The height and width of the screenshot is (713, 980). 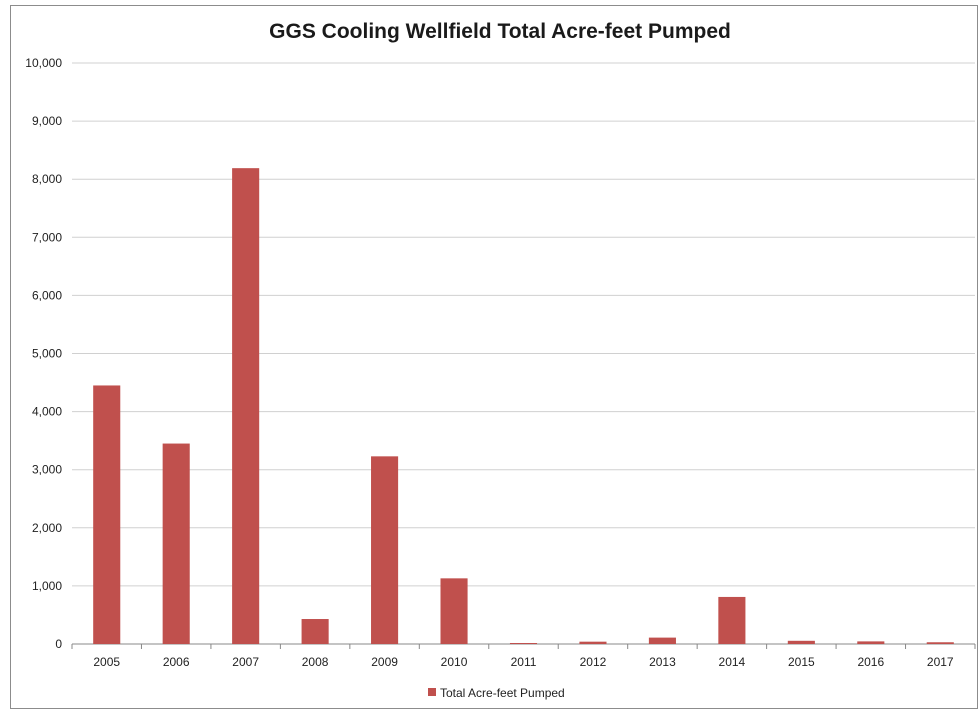 I want to click on x-tick-label: 2015, so click(x=801, y=662).